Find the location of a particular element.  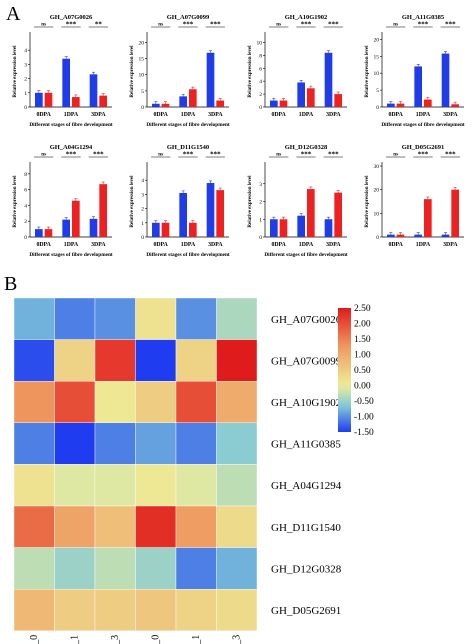

heat-column-label: fz_3 is located at coordinates (115, 639).